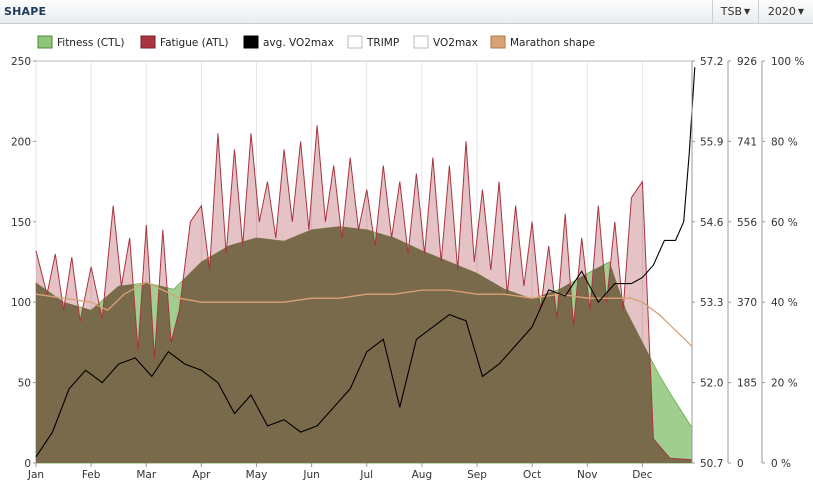 This screenshot has height=481, width=813. What do you see at coordinates (146, 475) in the screenshot?
I see `x-tick-label: Mar` at bounding box center [146, 475].